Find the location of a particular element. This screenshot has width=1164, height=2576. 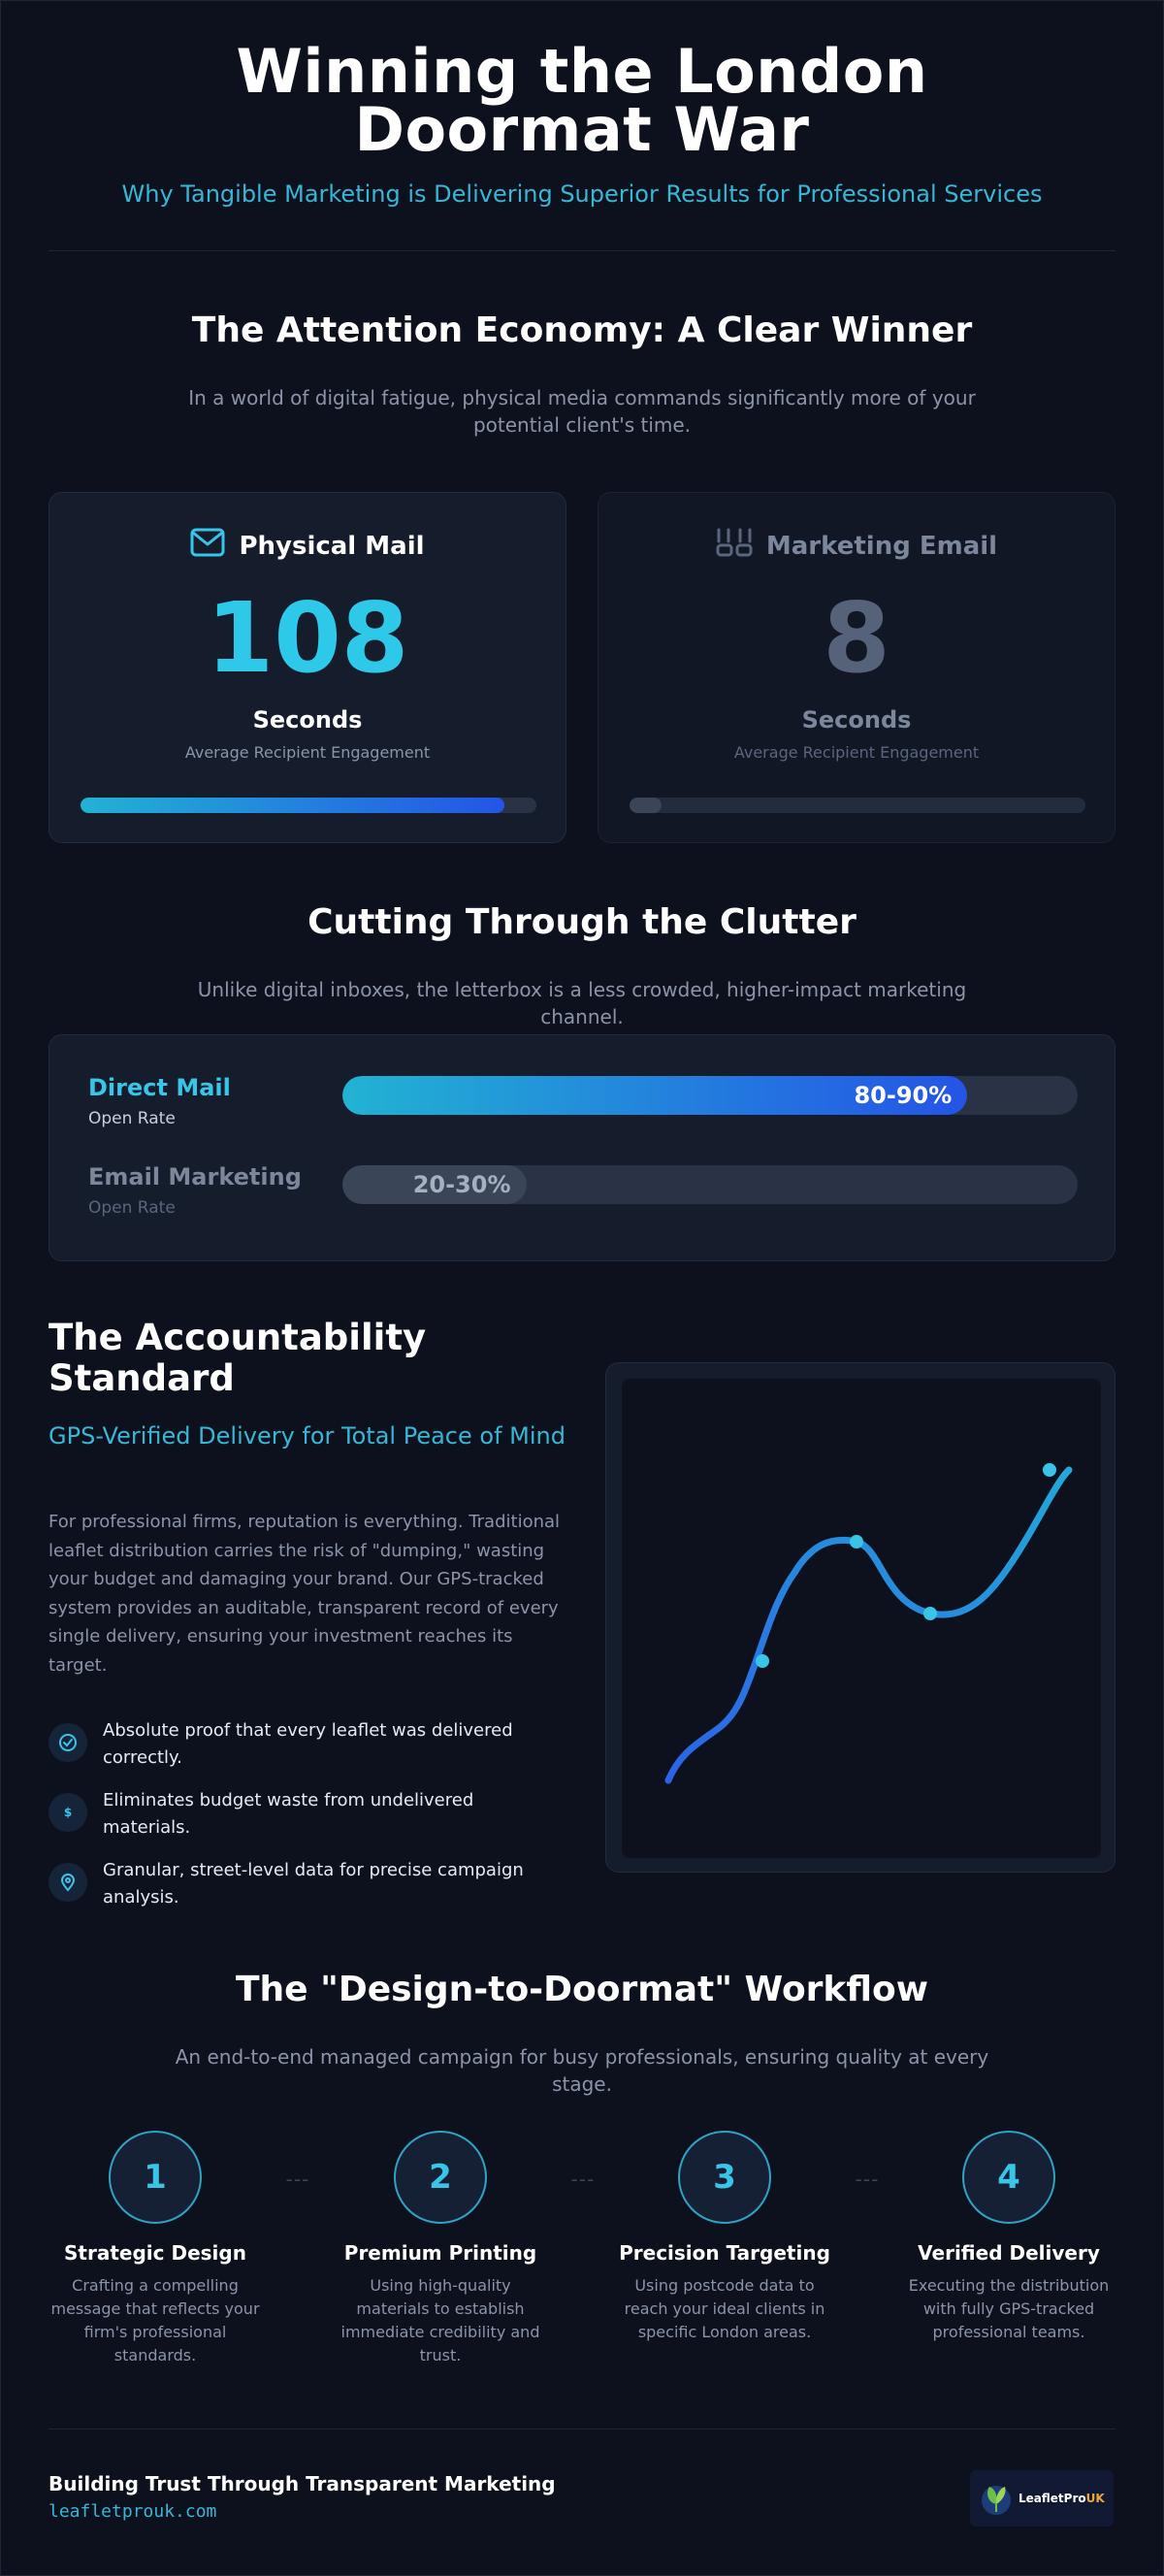

step-number: 1 is located at coordinates (155, 2178).